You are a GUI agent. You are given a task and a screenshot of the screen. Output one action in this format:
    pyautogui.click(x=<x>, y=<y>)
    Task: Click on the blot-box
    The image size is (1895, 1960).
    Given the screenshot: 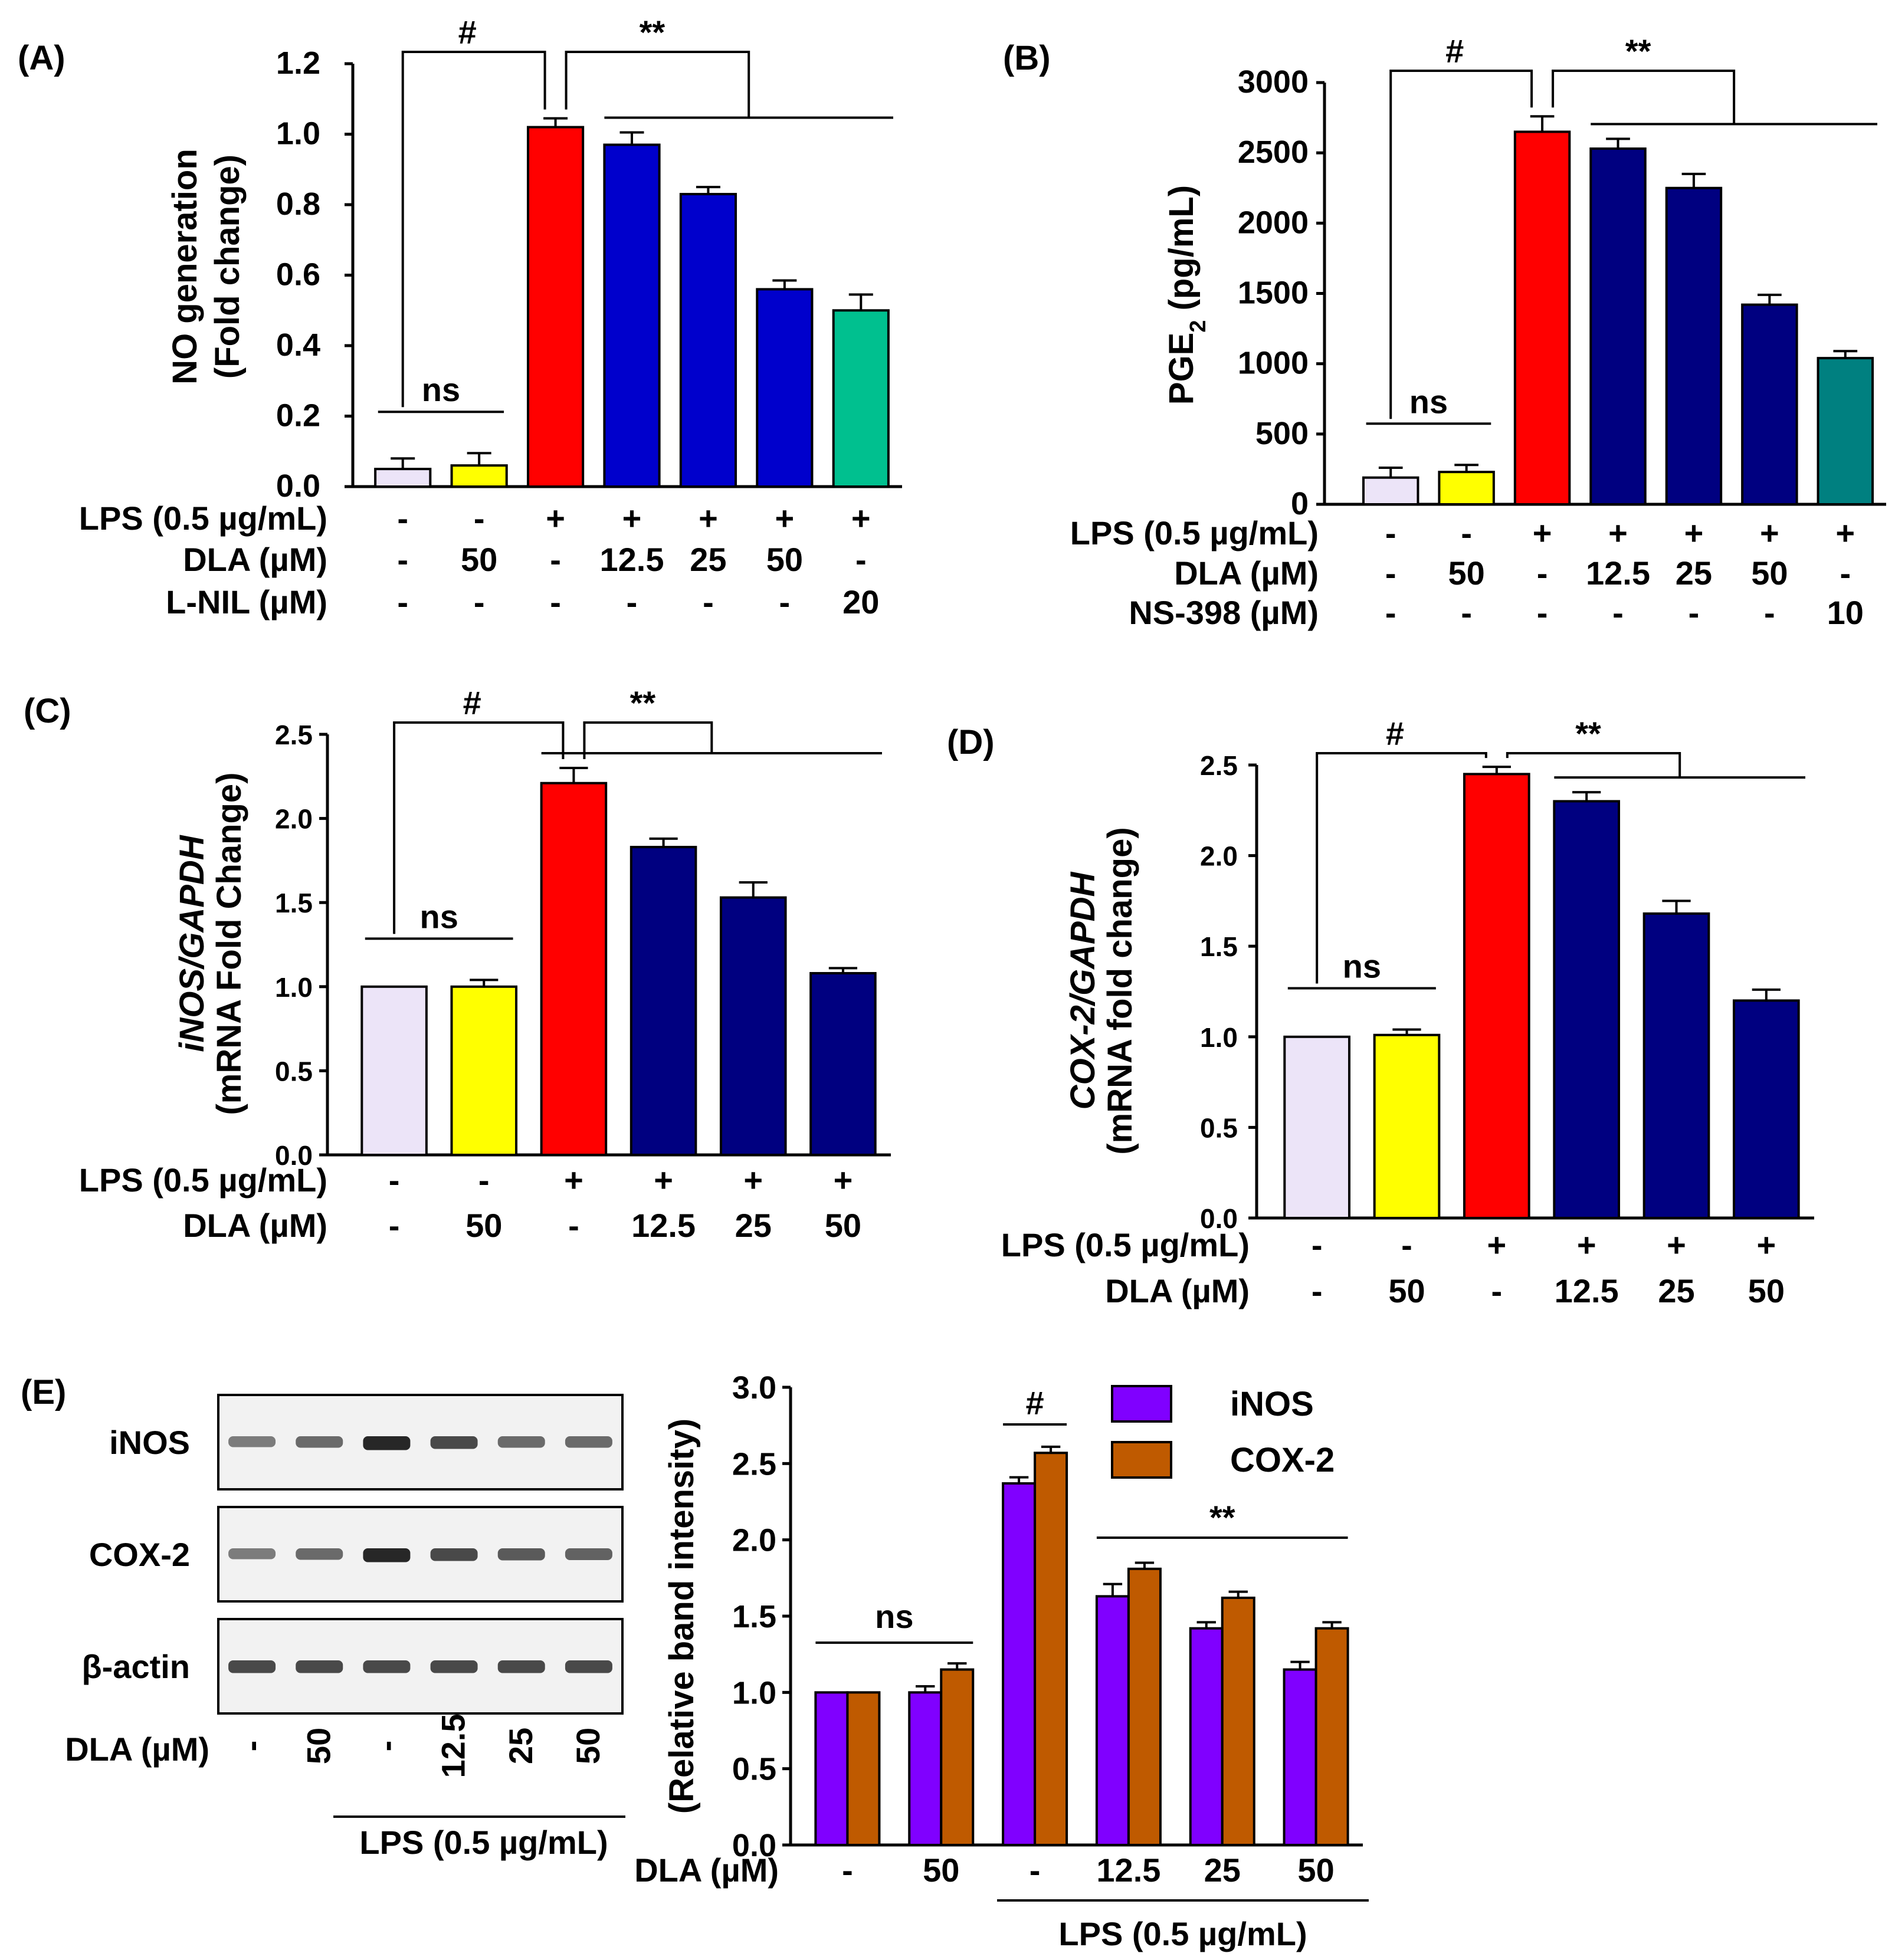 What is the action you would take?
    pyautogui.click(x=421, y=1666)
    